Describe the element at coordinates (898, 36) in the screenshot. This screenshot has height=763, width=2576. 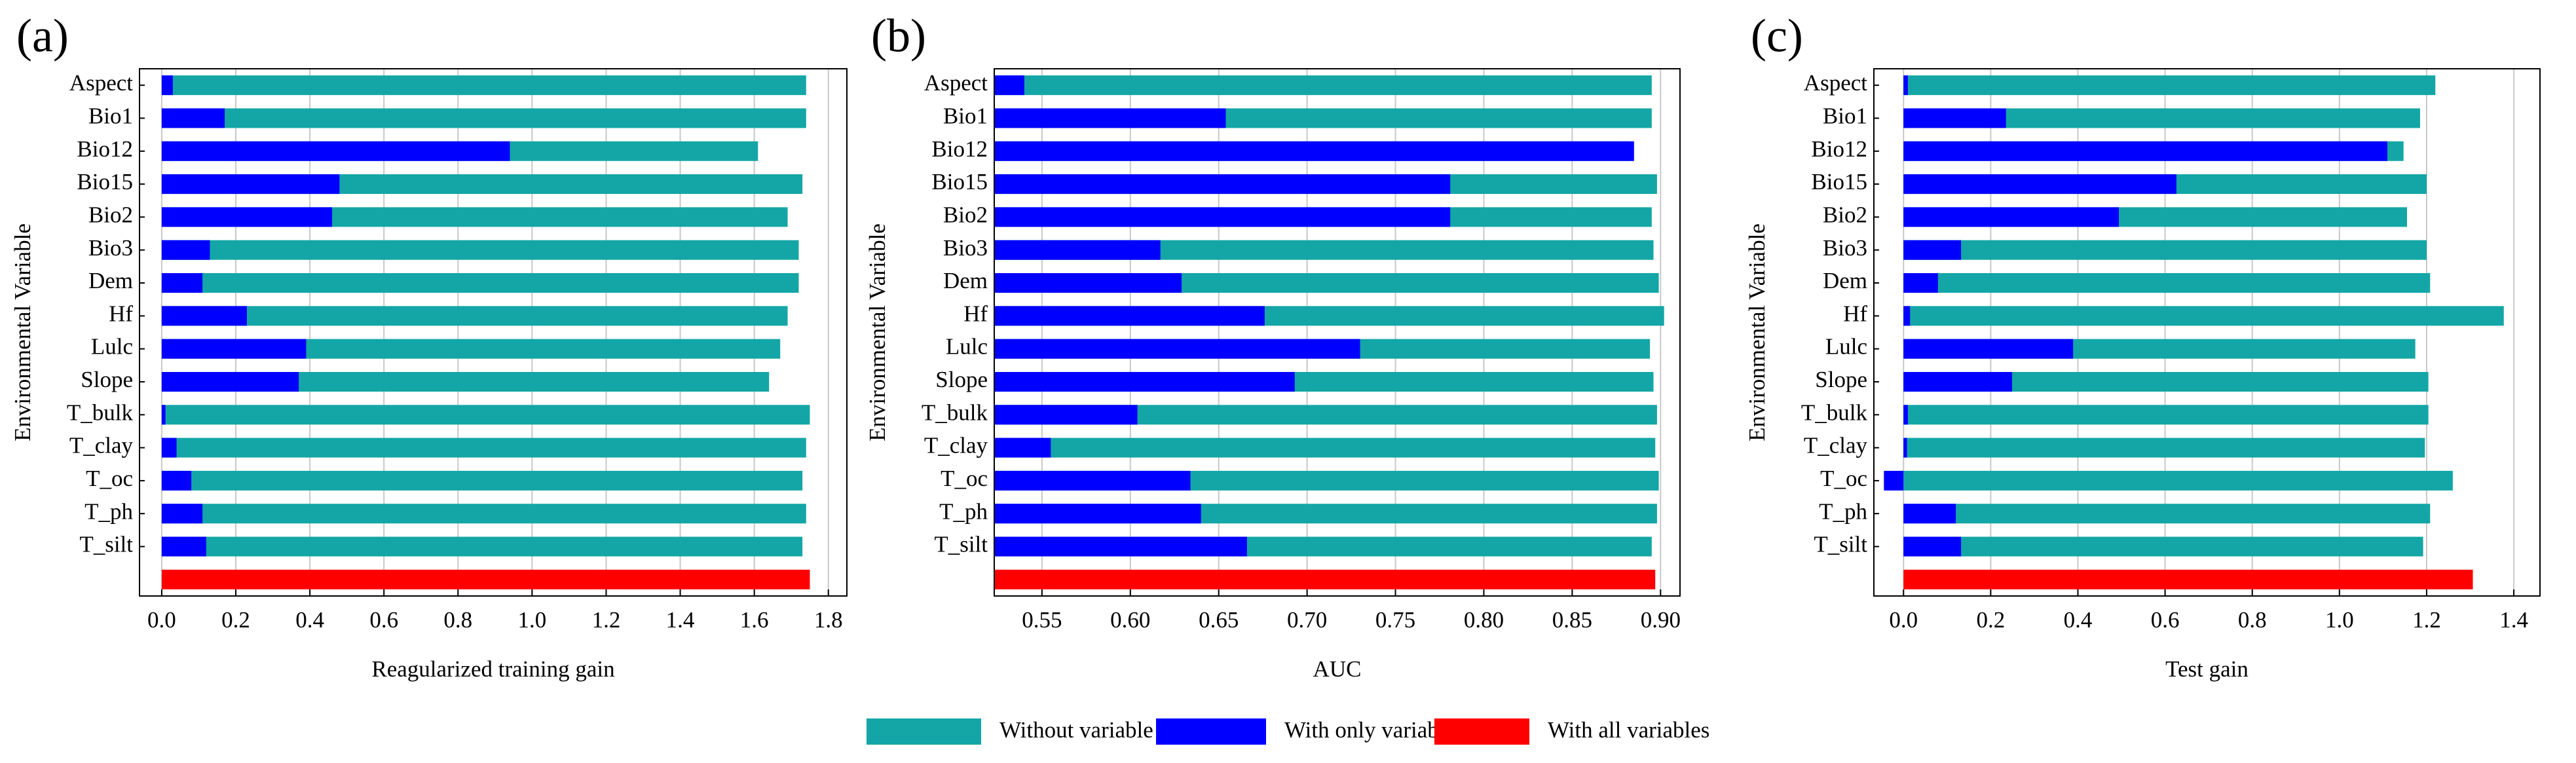
I see `panel-label: (b)` at that location.